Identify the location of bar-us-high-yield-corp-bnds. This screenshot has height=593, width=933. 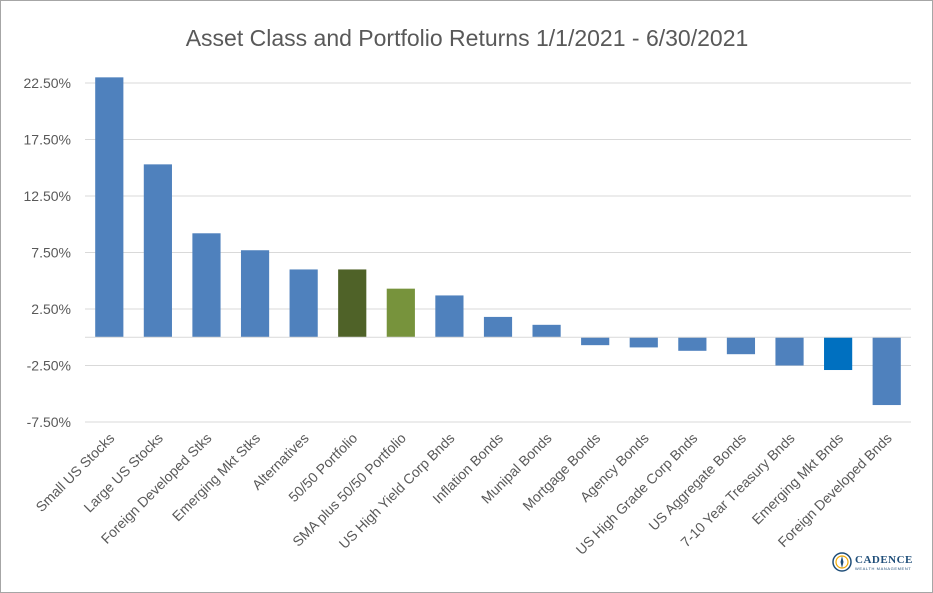
(449, 316).